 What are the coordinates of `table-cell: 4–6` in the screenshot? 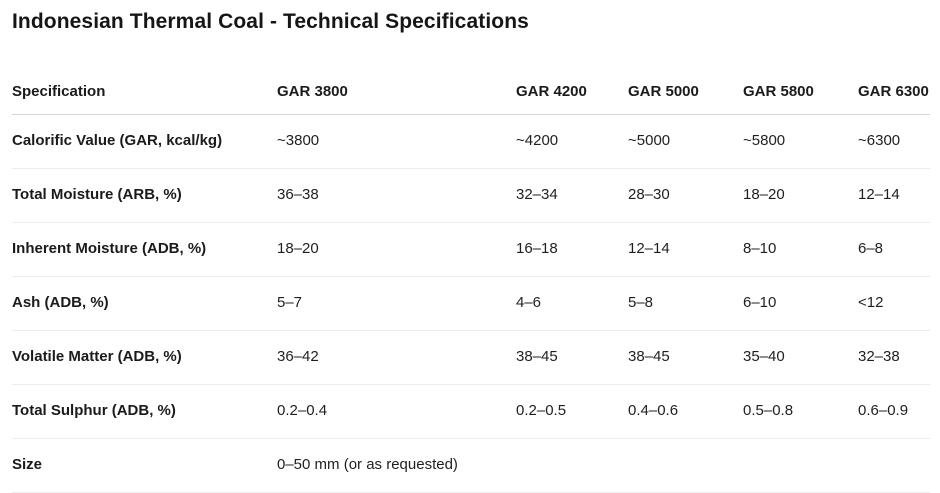 It's located at (572, 303).